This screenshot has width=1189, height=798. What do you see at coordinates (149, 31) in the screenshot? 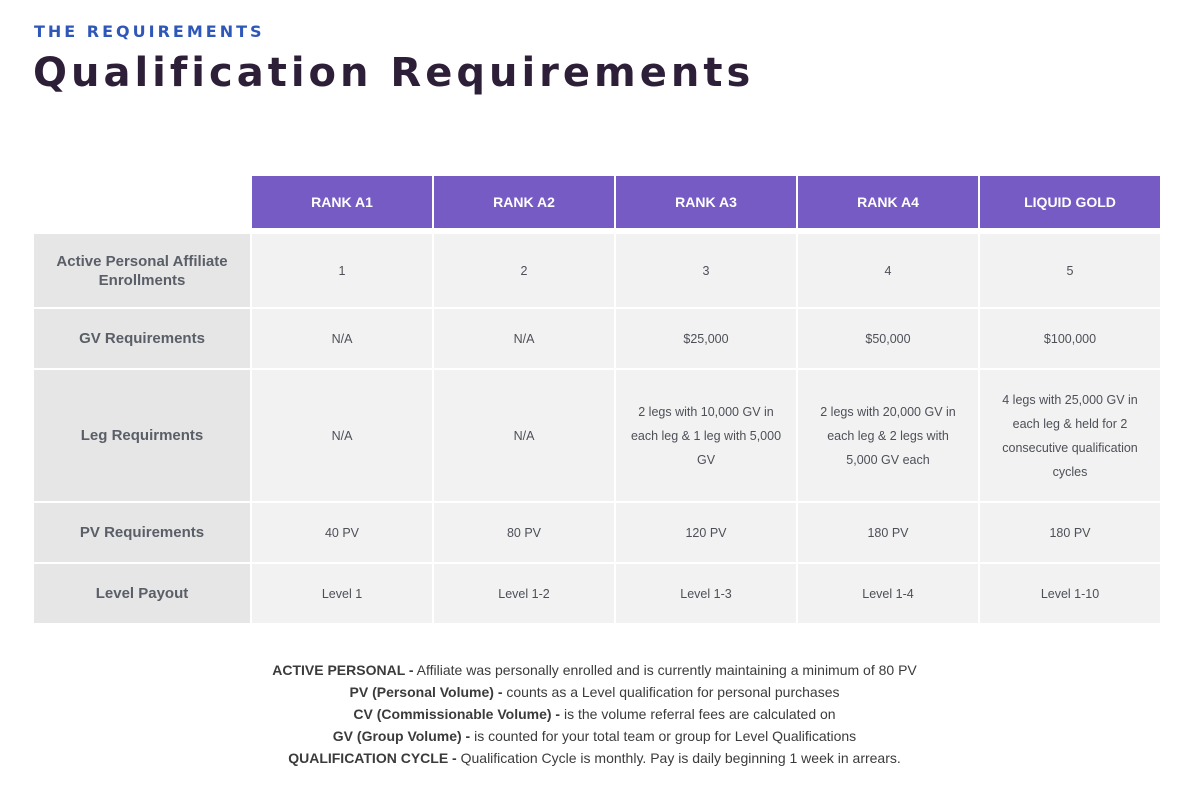
I see `section-eyebrow: THE REQUIREMENTS` at bounding box center [149, 31].